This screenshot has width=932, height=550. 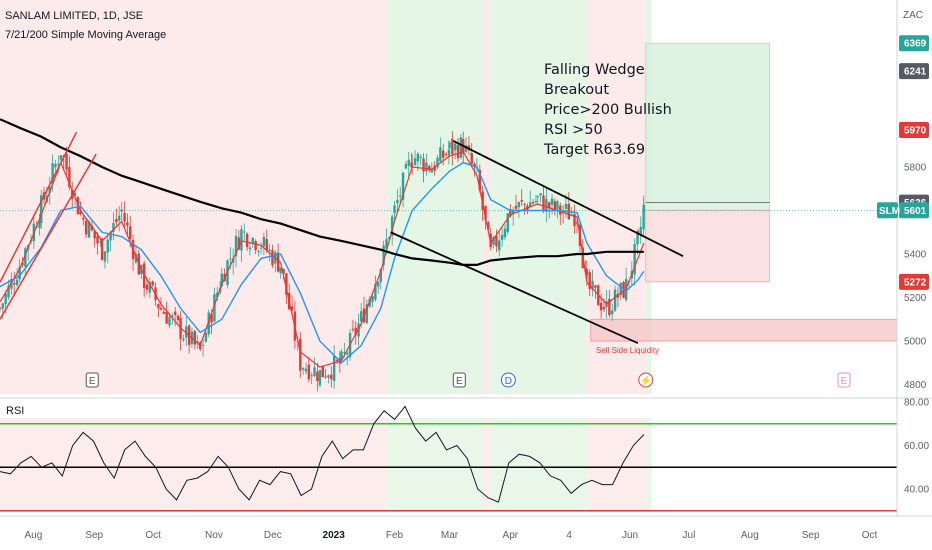 What do you see at coordinates (844, 380) in the screenshot?
I see `event-marker-earnings-upcoming: E` at bounding box center [844, 380].